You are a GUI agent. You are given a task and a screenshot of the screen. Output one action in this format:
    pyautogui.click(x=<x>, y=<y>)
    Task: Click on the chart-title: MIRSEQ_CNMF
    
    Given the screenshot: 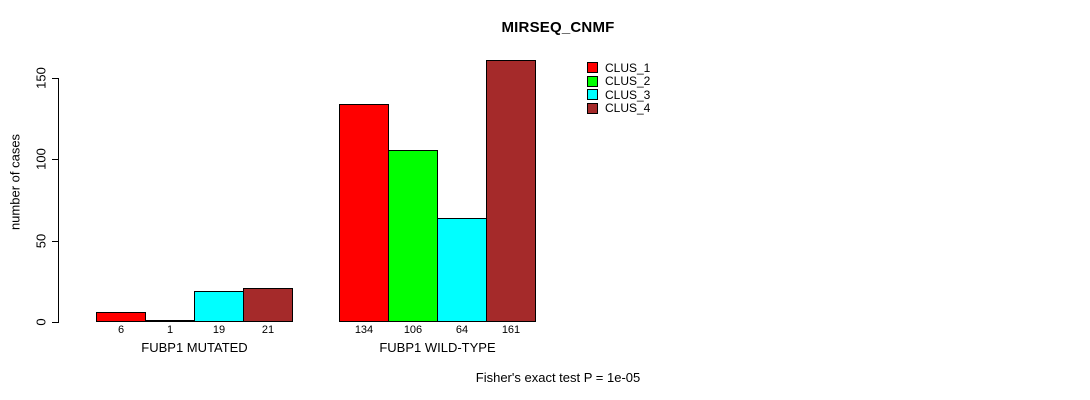 What is the action you would take?
    pyautogui.click(x=558, y=27)
    